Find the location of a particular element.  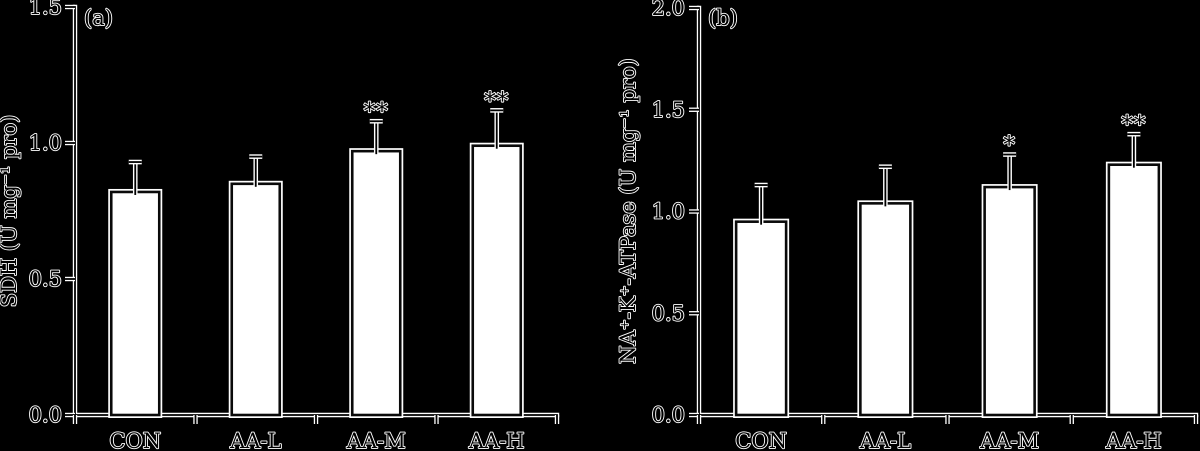

significance-b-AA-M: * is located at coordinates (1009, 146).